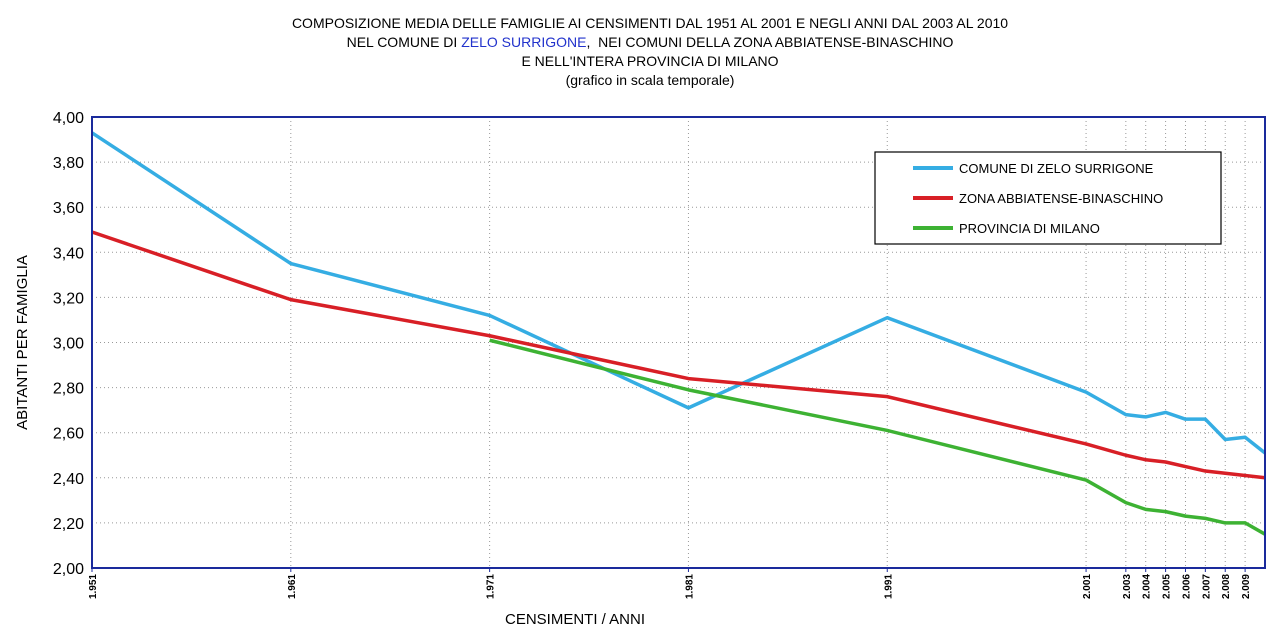  What do you see at coordinates (1246, 586) in the screenshot?
I see `x-tick-label: 2.009` at bounding box center [1246, 586].